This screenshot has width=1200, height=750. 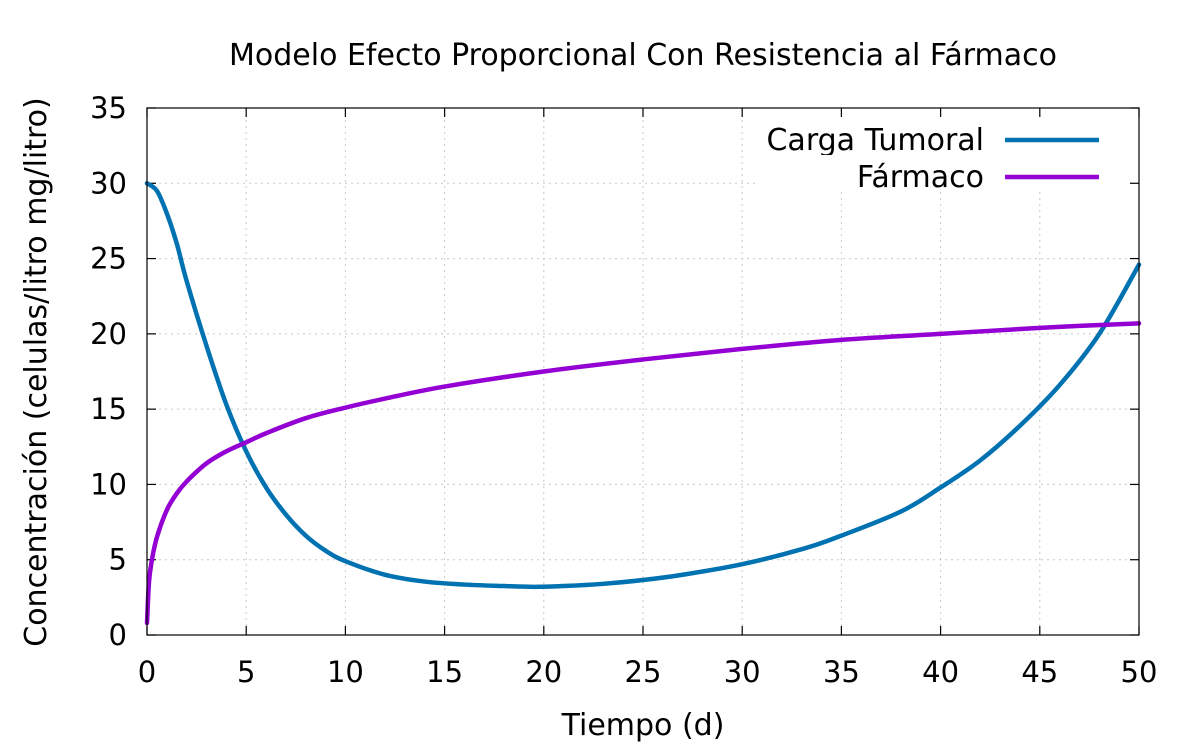 I want to click on y-tick-label: 20, so click(x=108, y=334).